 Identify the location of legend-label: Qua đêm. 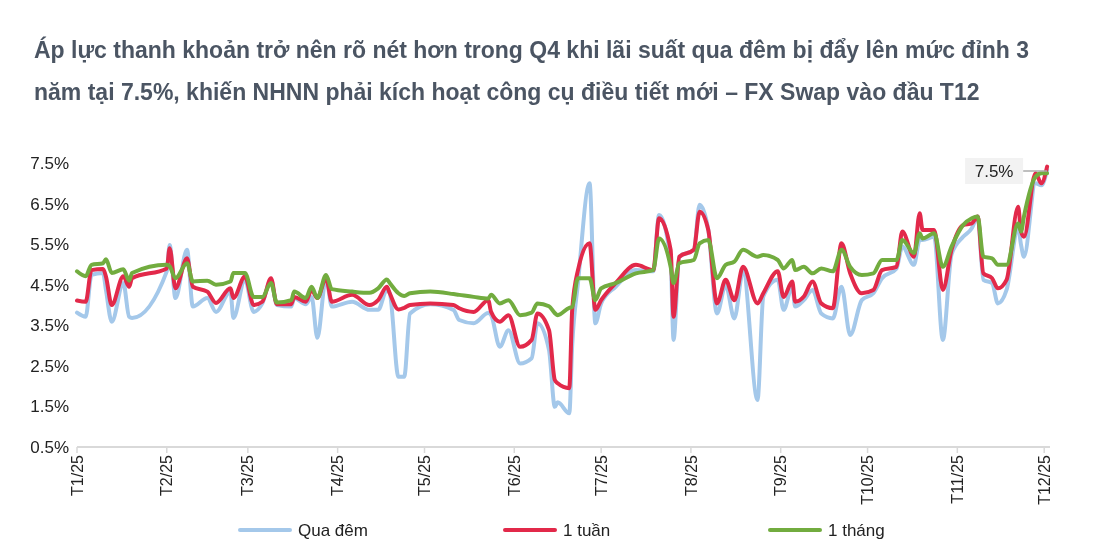
(333, 530).